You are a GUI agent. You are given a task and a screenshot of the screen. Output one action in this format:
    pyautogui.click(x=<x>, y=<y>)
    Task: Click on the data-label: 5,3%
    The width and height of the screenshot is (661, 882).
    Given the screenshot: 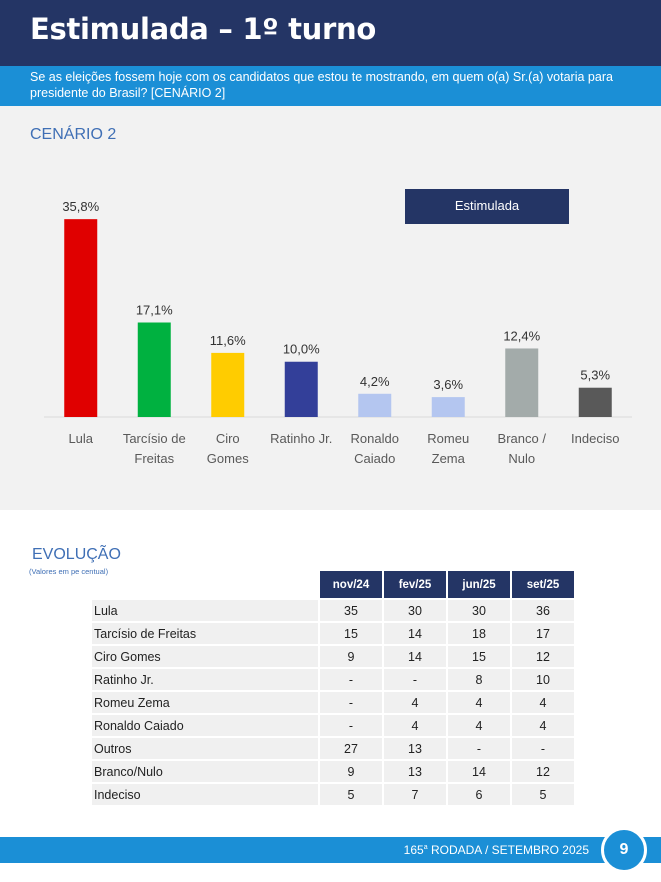 What is the action you would take?
    pyautogui.click(x=595, y=375)
    